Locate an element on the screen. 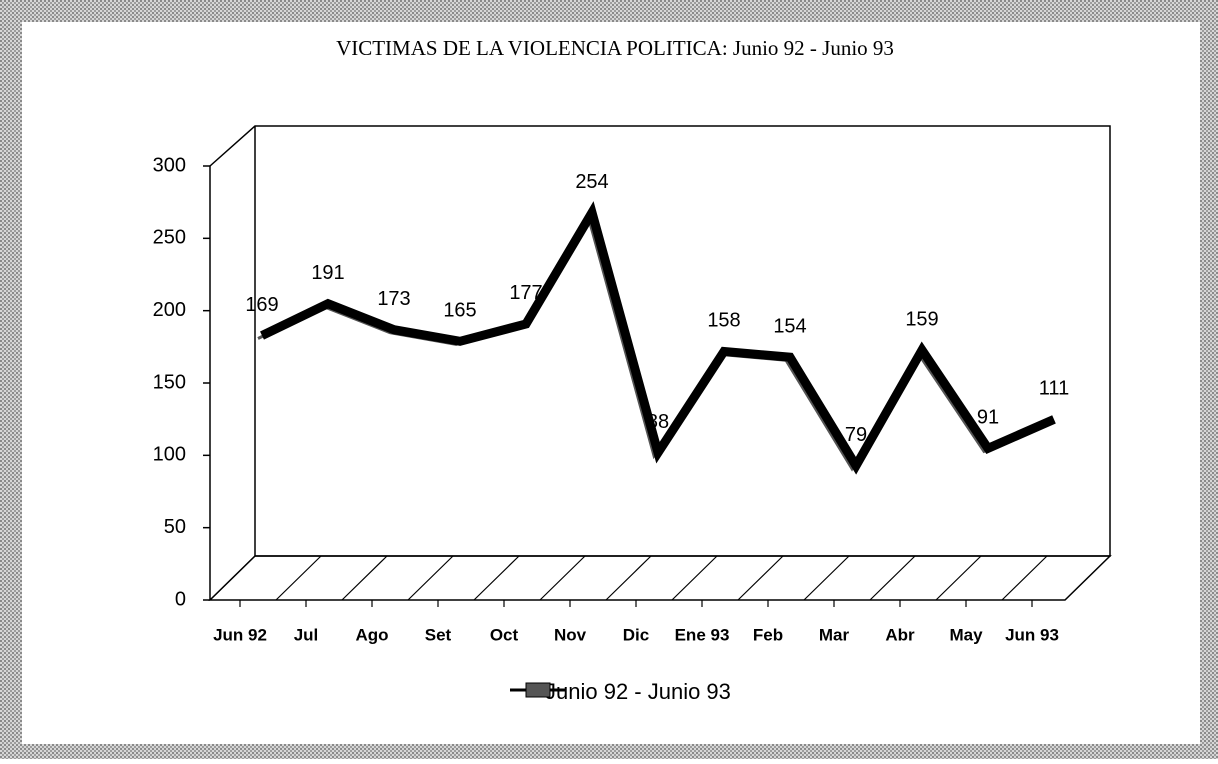  legend-label: Junio 92 - Junio 93 is located at coordinates (638, 691).